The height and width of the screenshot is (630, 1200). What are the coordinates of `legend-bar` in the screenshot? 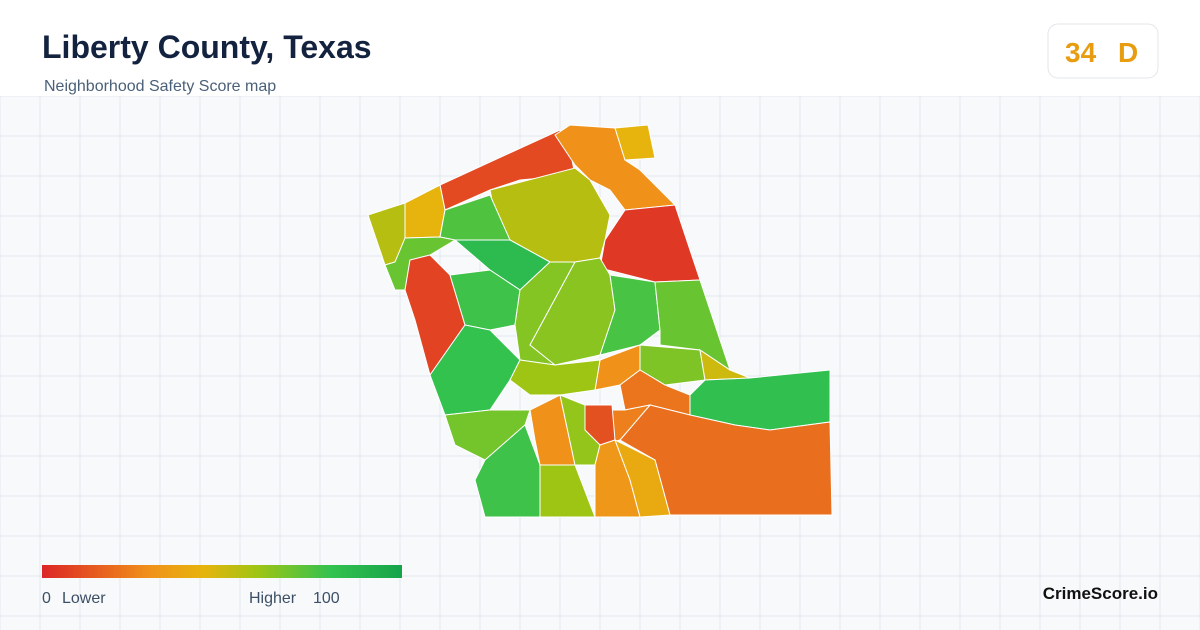 It's located at (222, 571).